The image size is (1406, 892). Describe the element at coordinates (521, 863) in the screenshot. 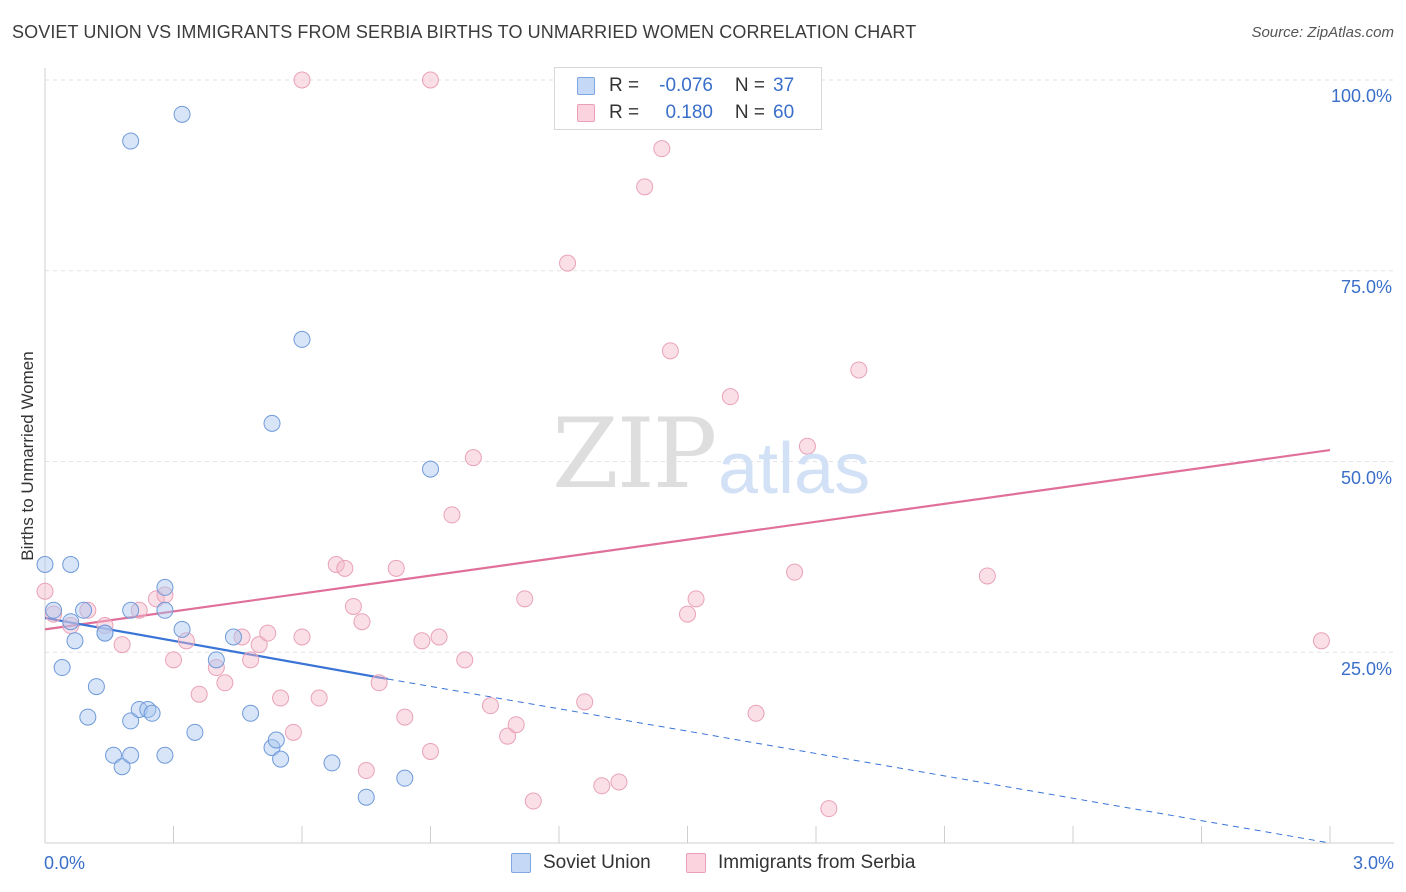

I see `soviet-legend-swatch` at that location.